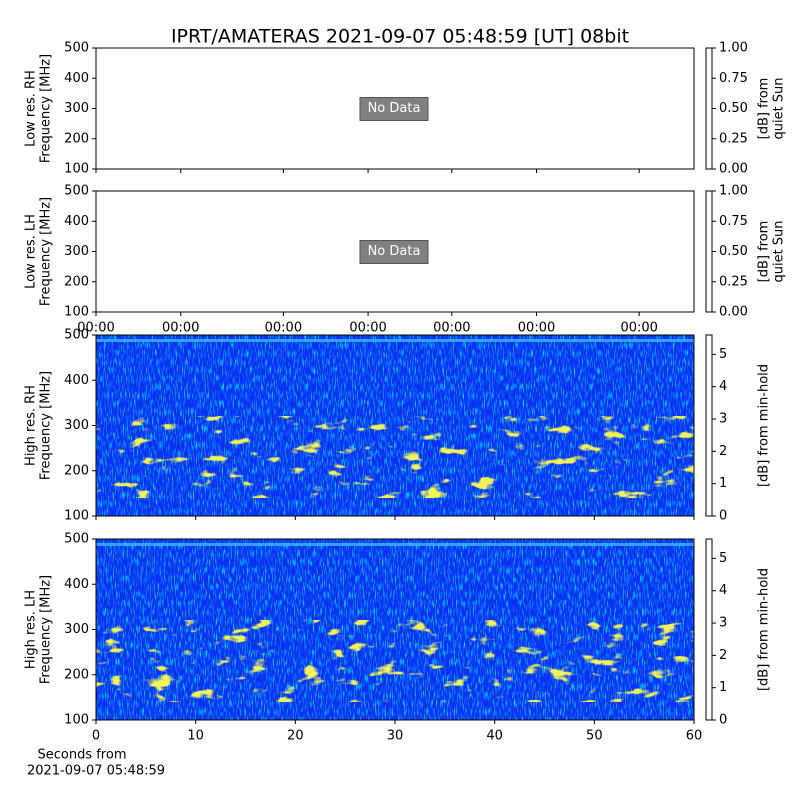 The image size is (800, 800). What do you see at coordinates (694, 736) in the screenshot?
I see `x-tick-label: 60` at bounding box center [694, 736].